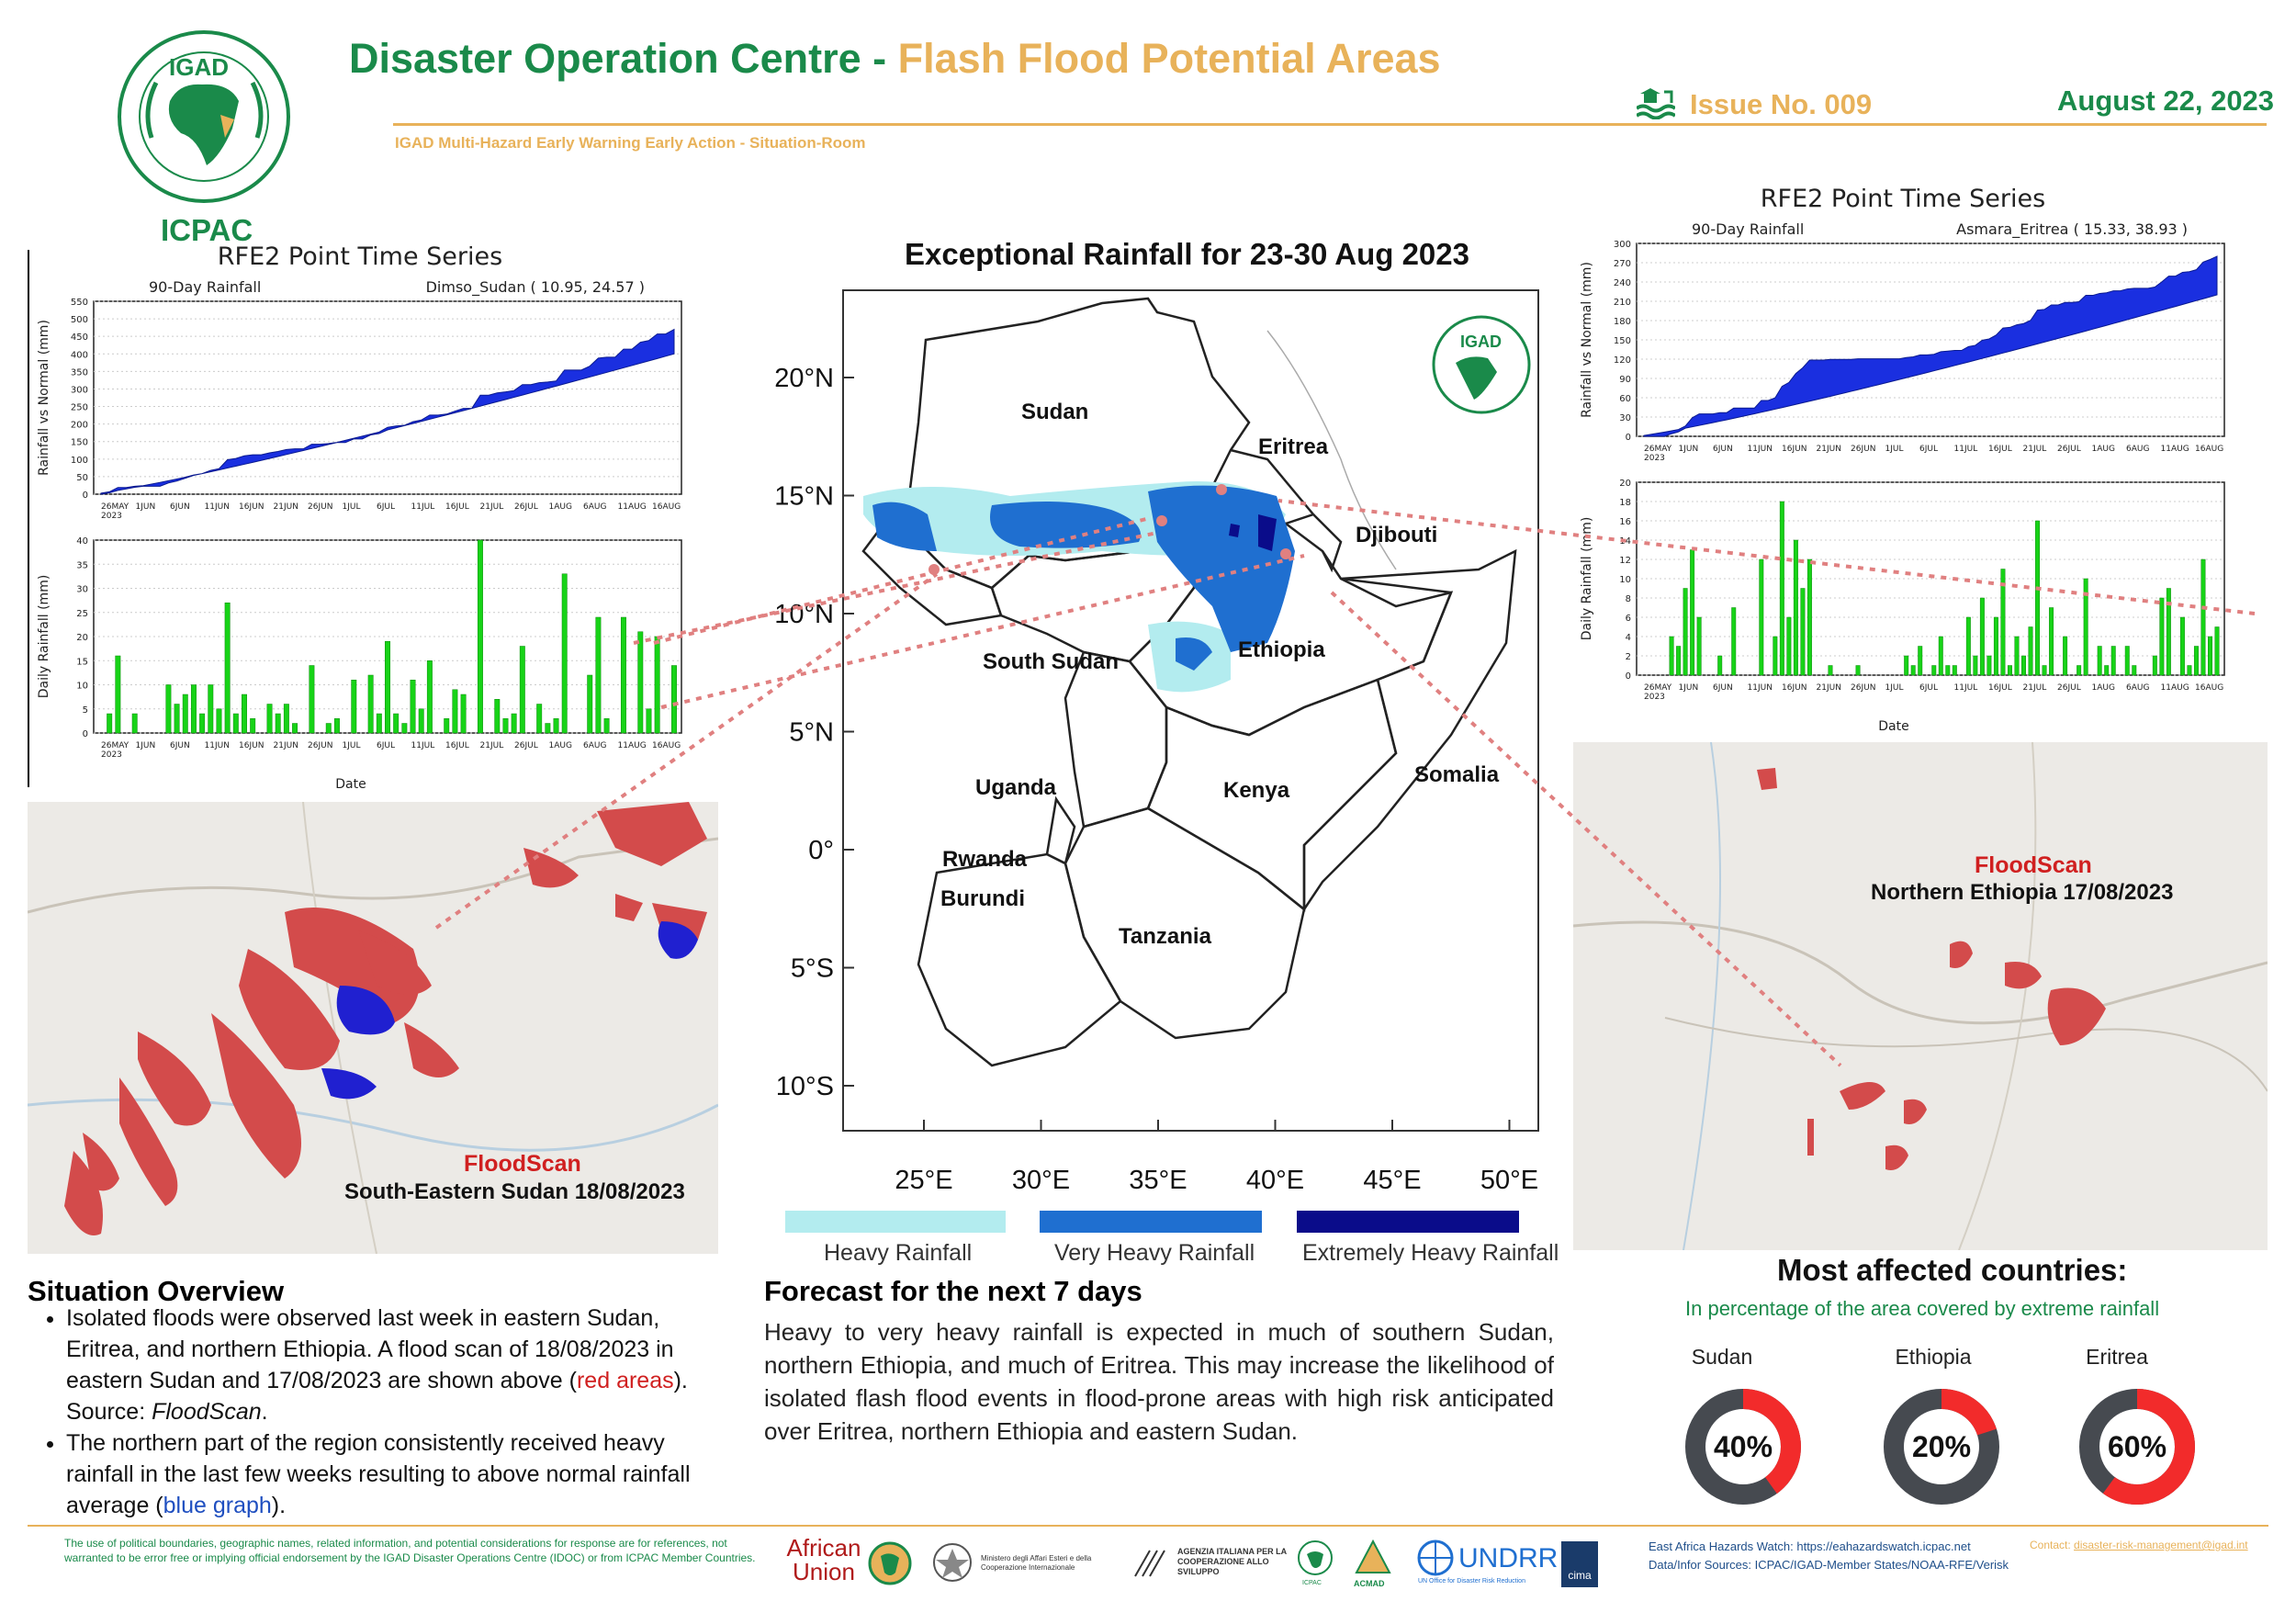 This screenshot has height=1624, width=2296. I want to click on map-label-tanzania: Tanzania, so click(1165, 936).